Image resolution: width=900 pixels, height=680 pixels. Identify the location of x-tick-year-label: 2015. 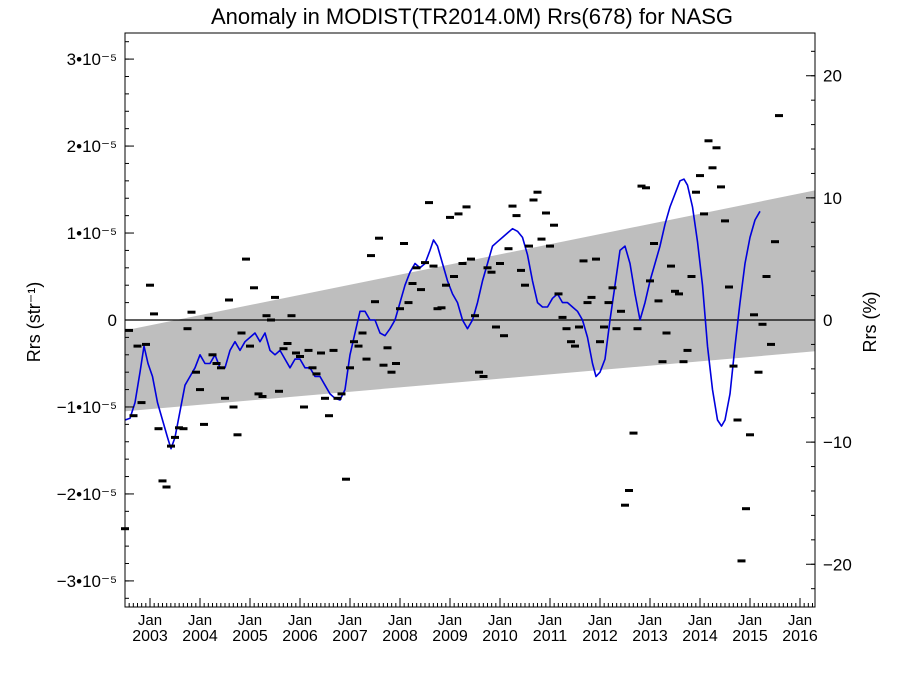
(750, 636).